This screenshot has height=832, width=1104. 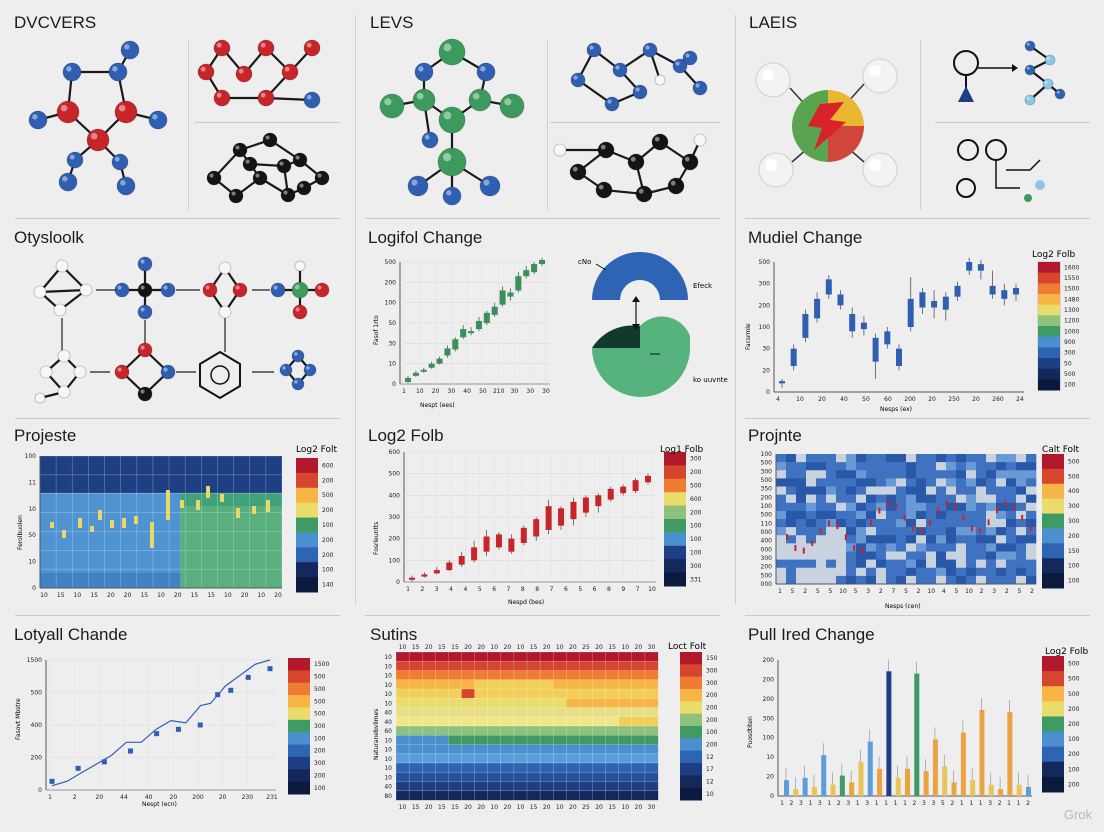 What do you see at coordinates (416, 807) in the screenshot?
I see `tick-label: 15` at bounding box center [416, 807].